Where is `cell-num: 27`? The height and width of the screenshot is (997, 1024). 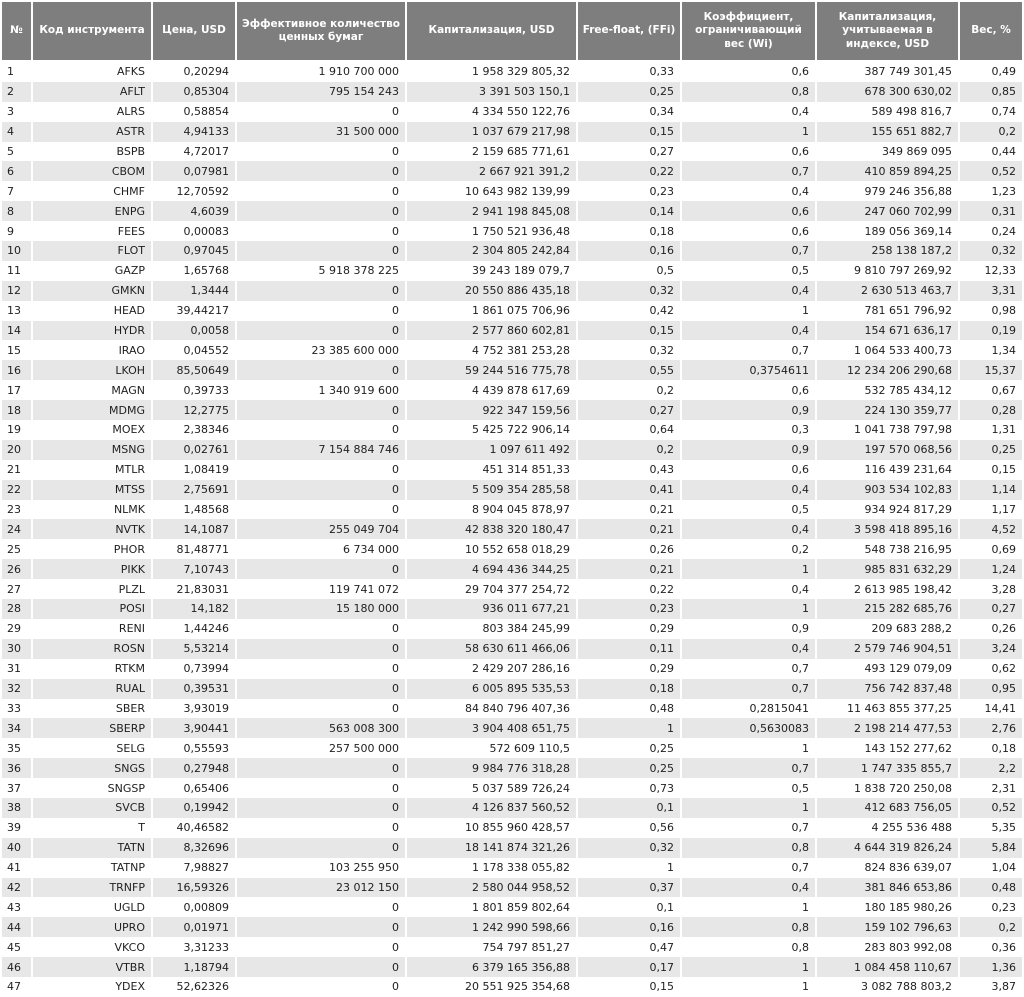
cell-num: 27 is located at coordinates (16, 589).